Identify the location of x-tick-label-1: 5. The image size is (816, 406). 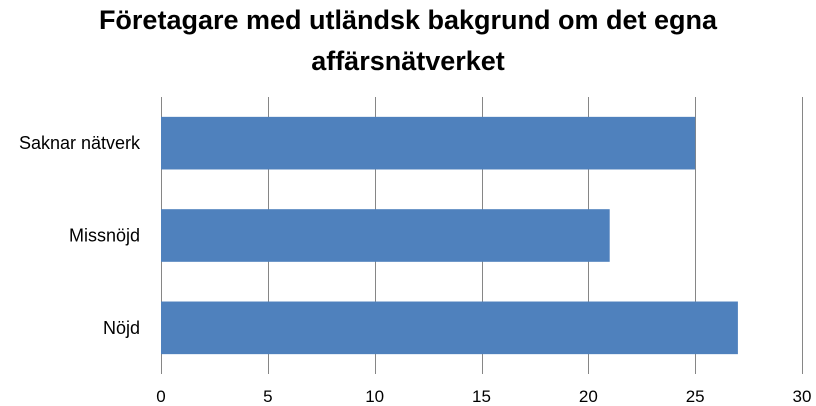
(267, 396).